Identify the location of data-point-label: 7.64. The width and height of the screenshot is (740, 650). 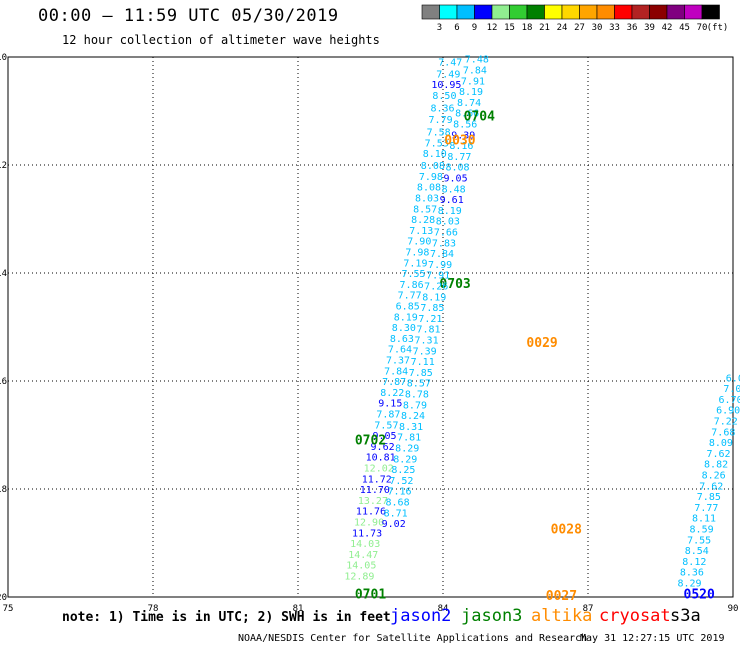
(400, 350).